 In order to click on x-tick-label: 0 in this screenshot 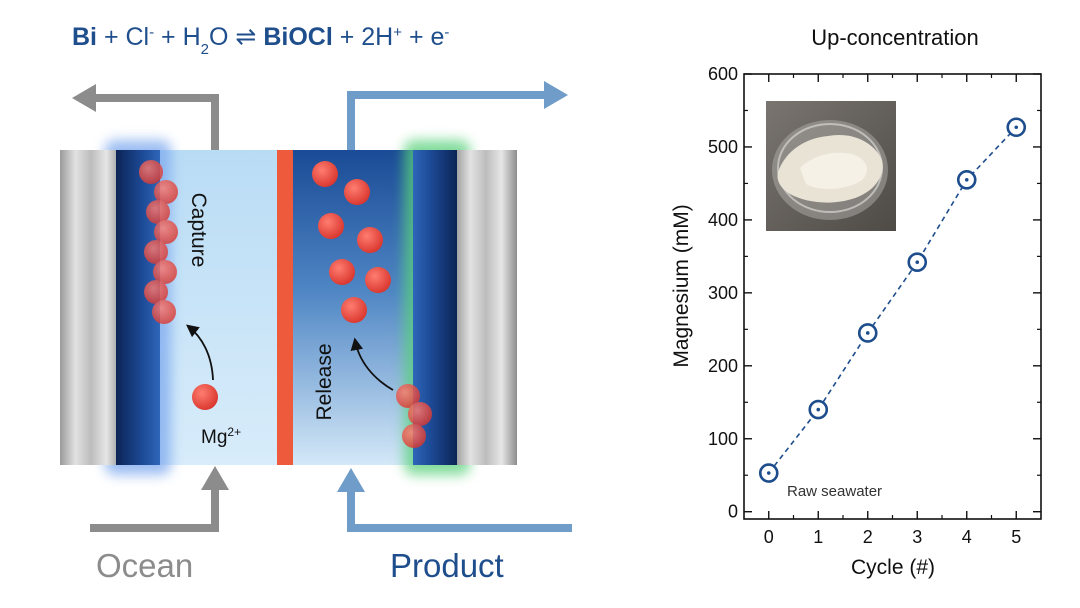, I will do `click(769, 537)`.